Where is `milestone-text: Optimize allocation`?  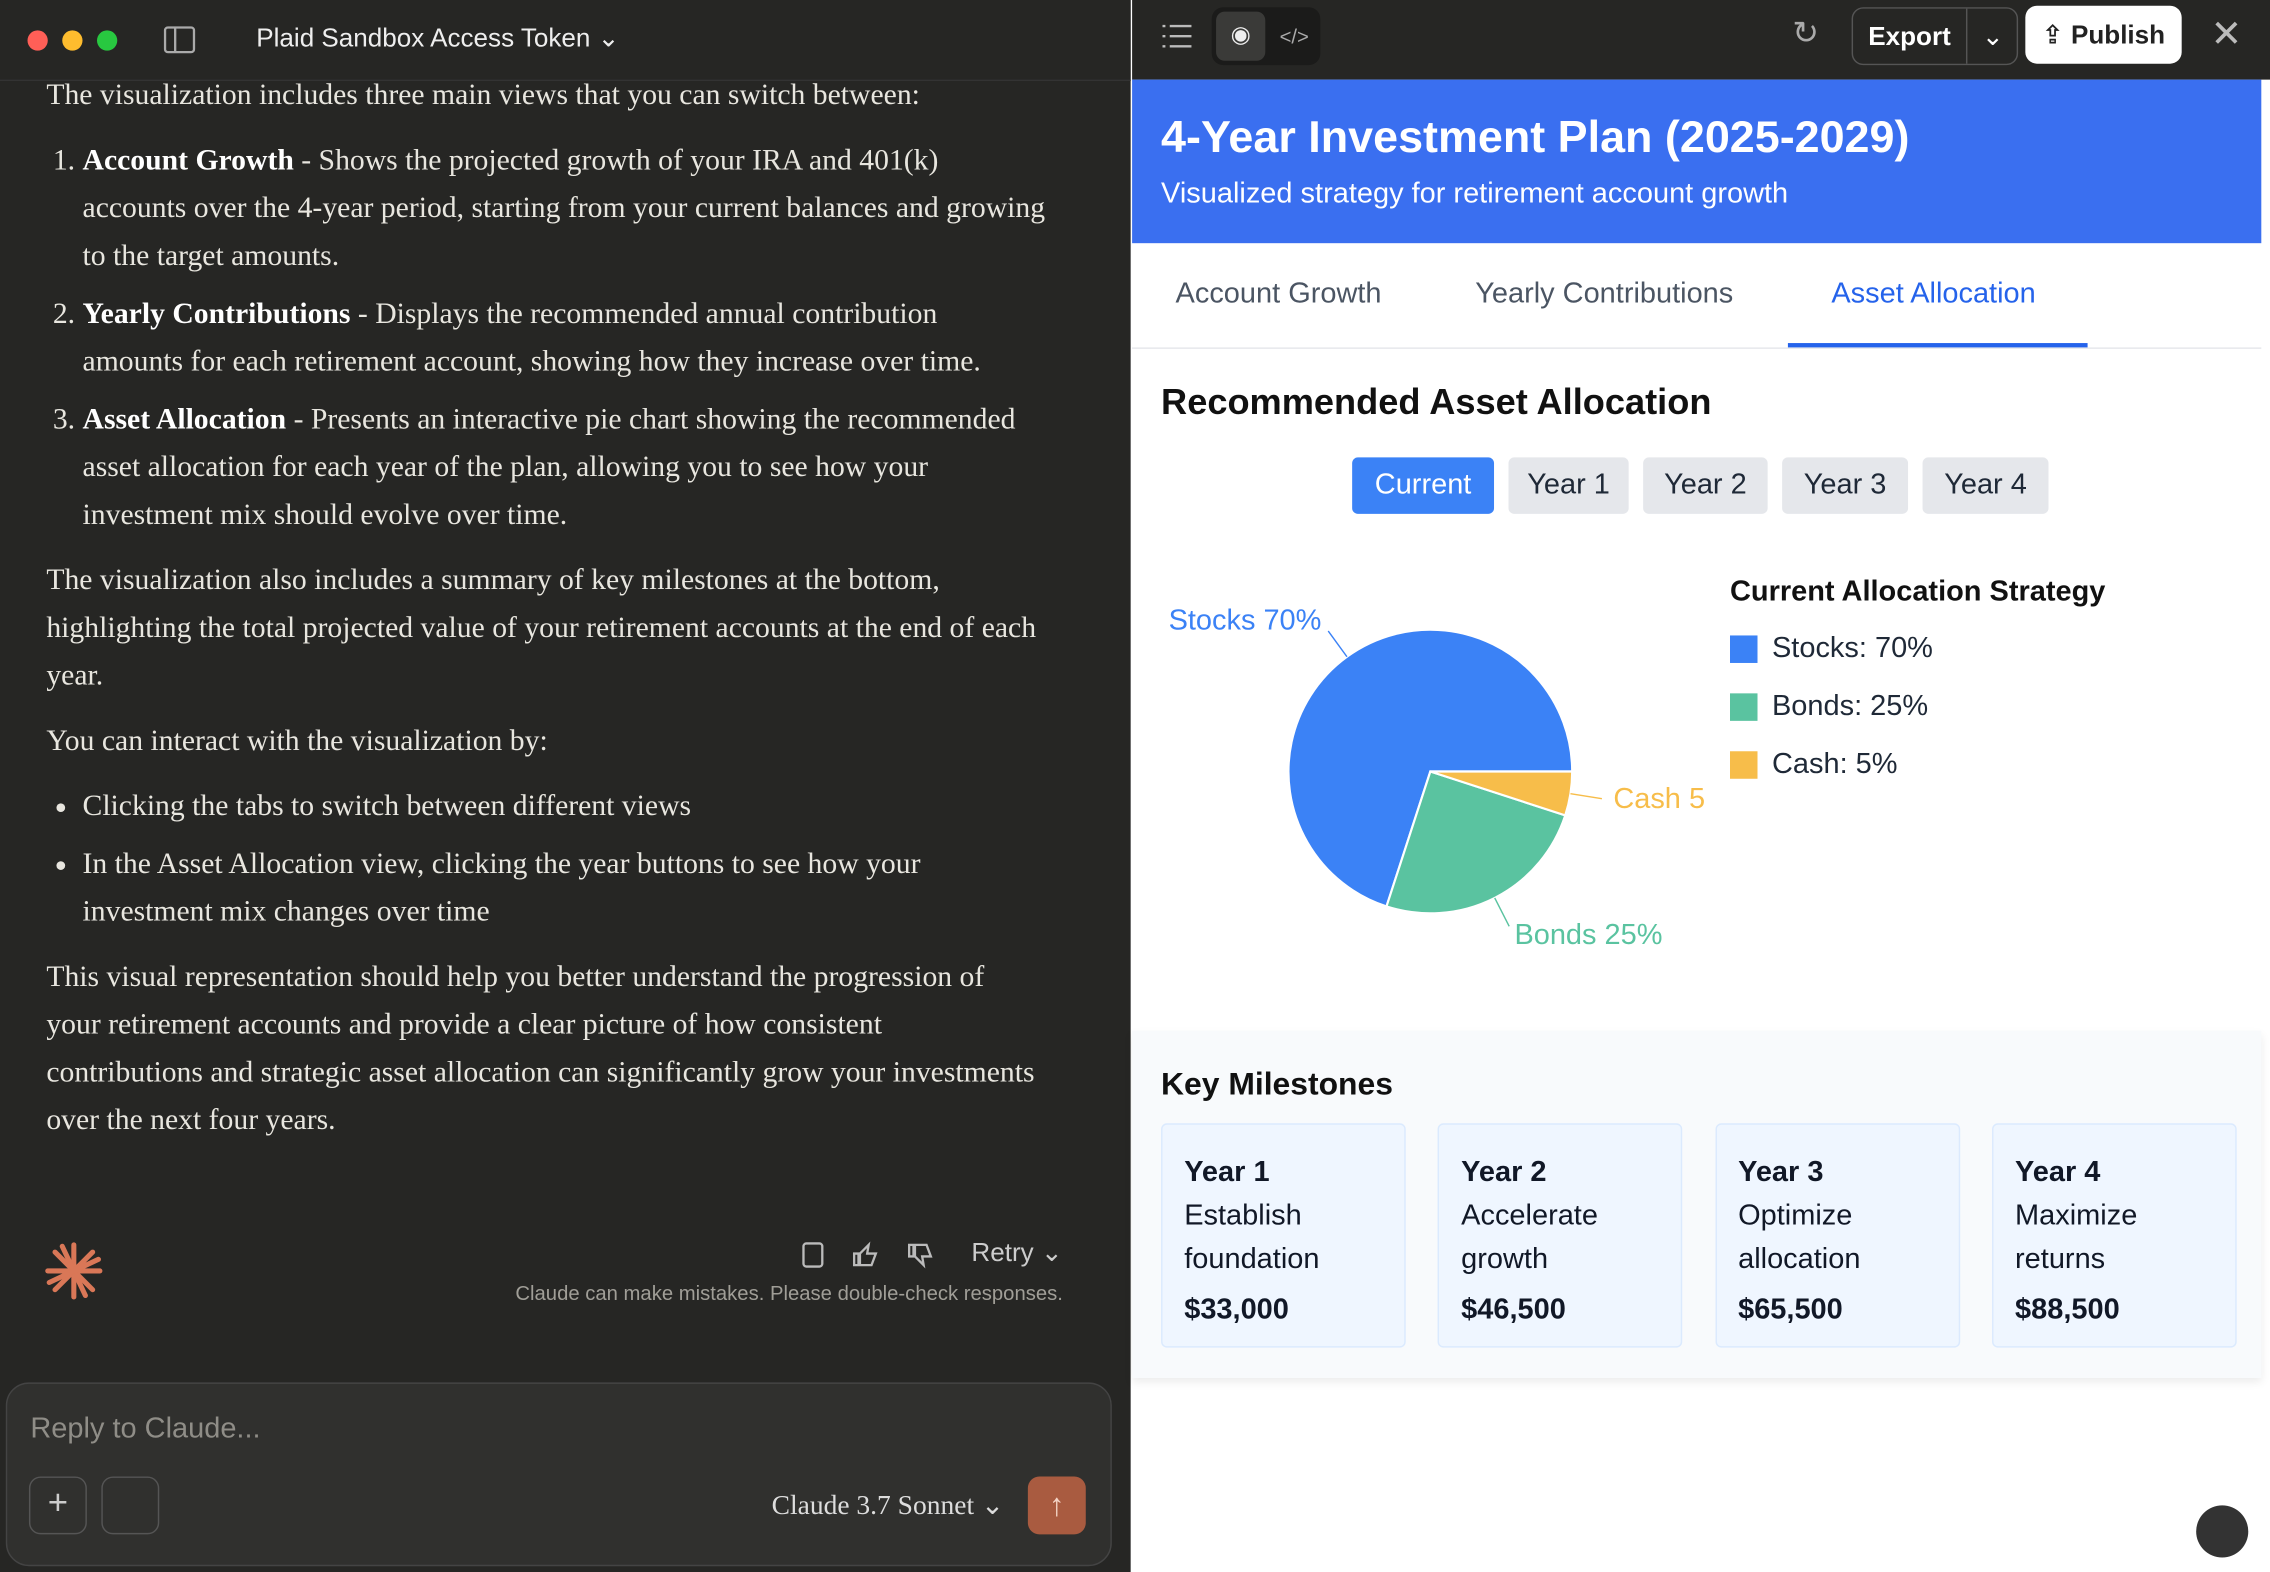
milestone-text: Optimize allocation is located at coordinates (1799, 1237).